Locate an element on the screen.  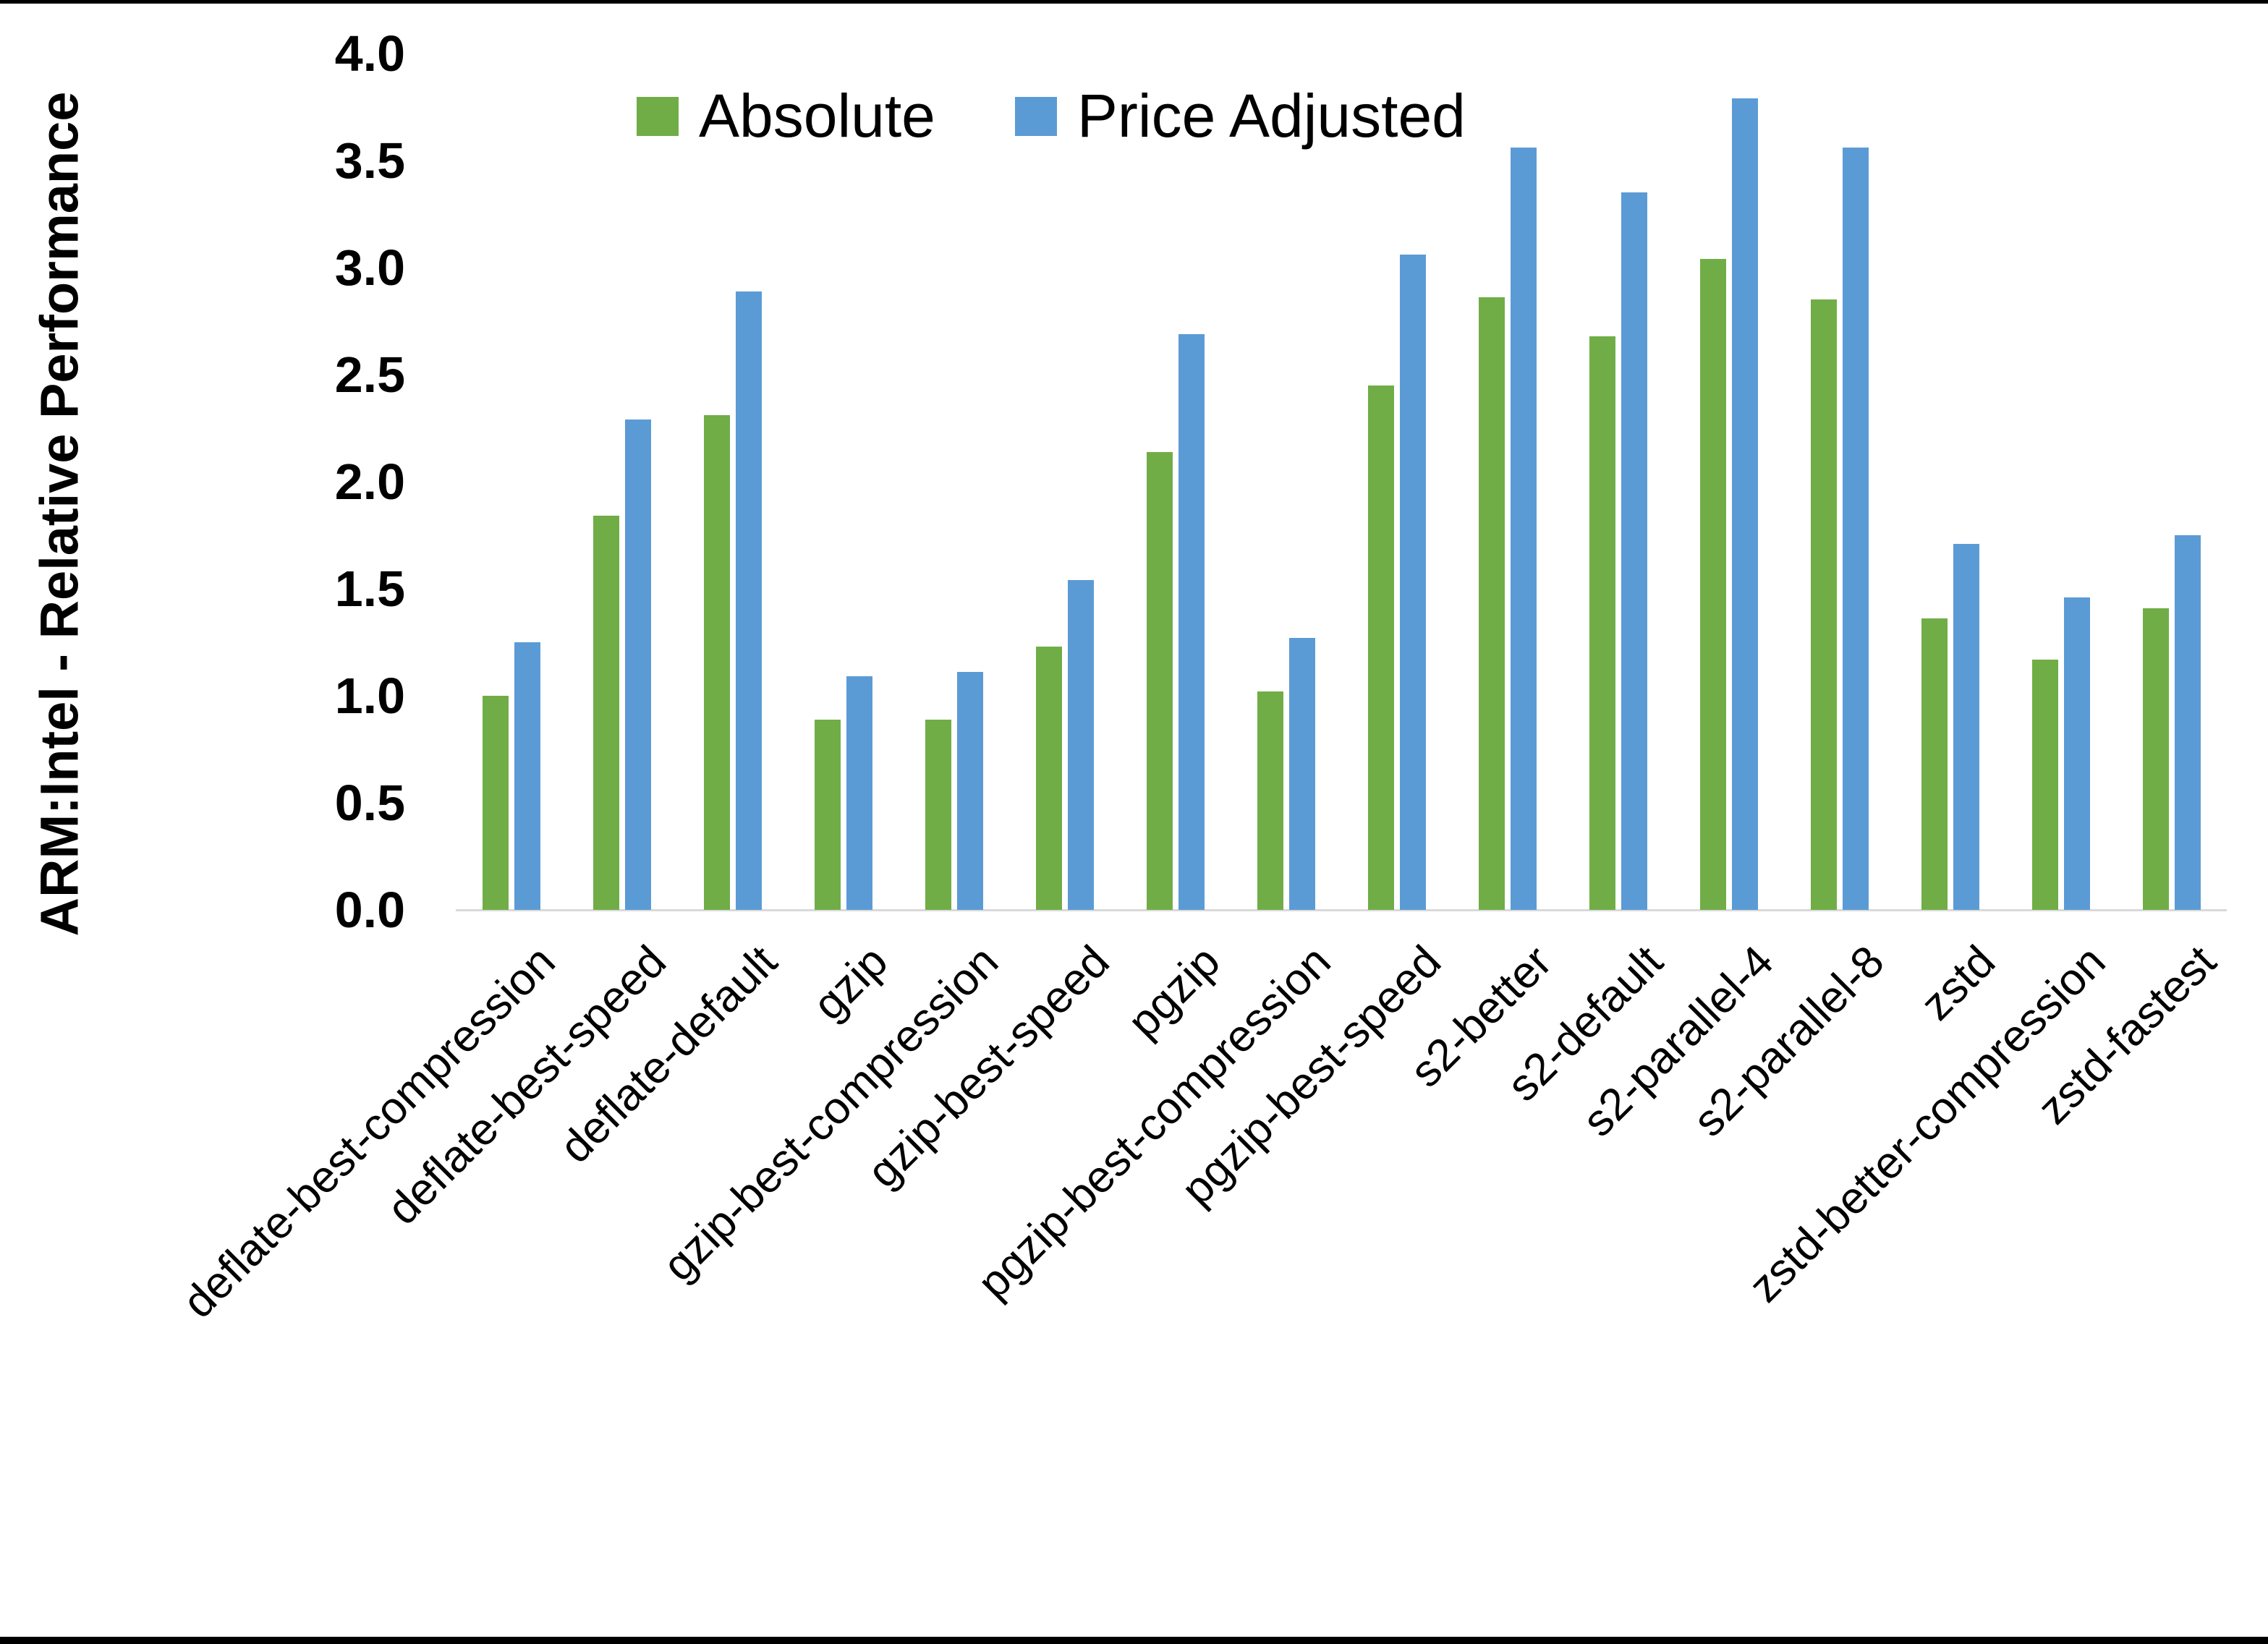
legend-label: Absolute is located at coordinates (817, 116).